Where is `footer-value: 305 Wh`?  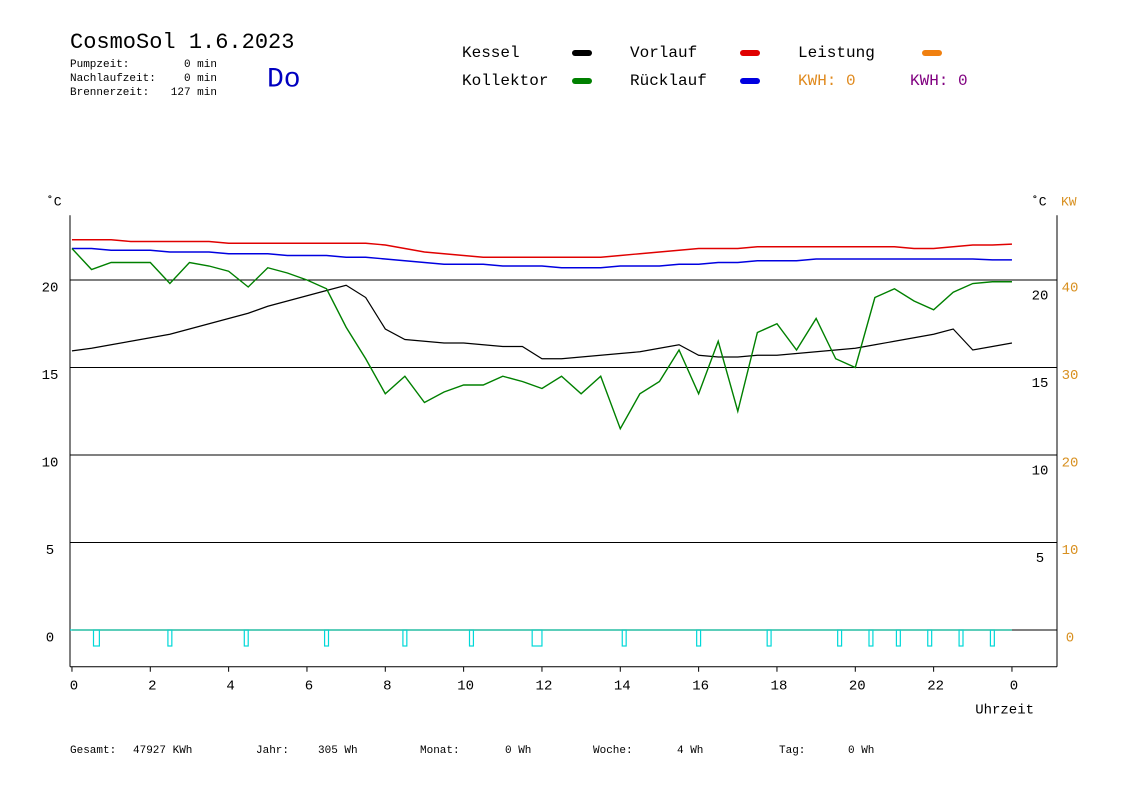
footer-value: 305 Wh is located at coordinates (338, 751).